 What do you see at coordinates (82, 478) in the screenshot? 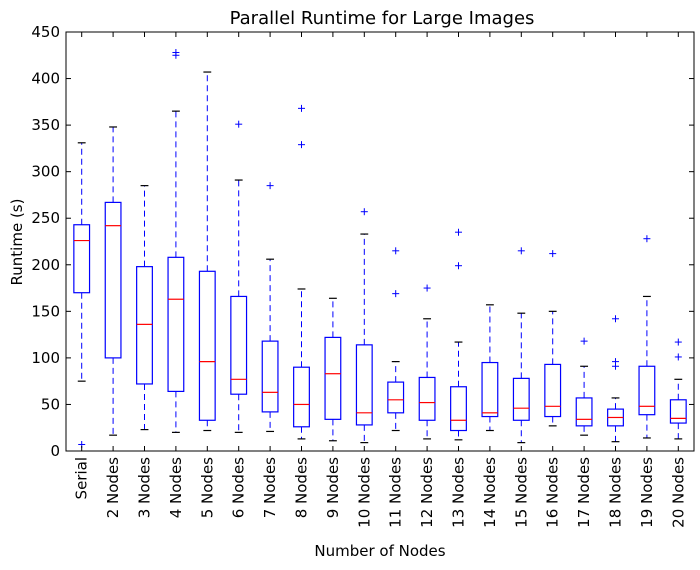
I see `x-tick-label: Serial` at bounding box center [82, 478].